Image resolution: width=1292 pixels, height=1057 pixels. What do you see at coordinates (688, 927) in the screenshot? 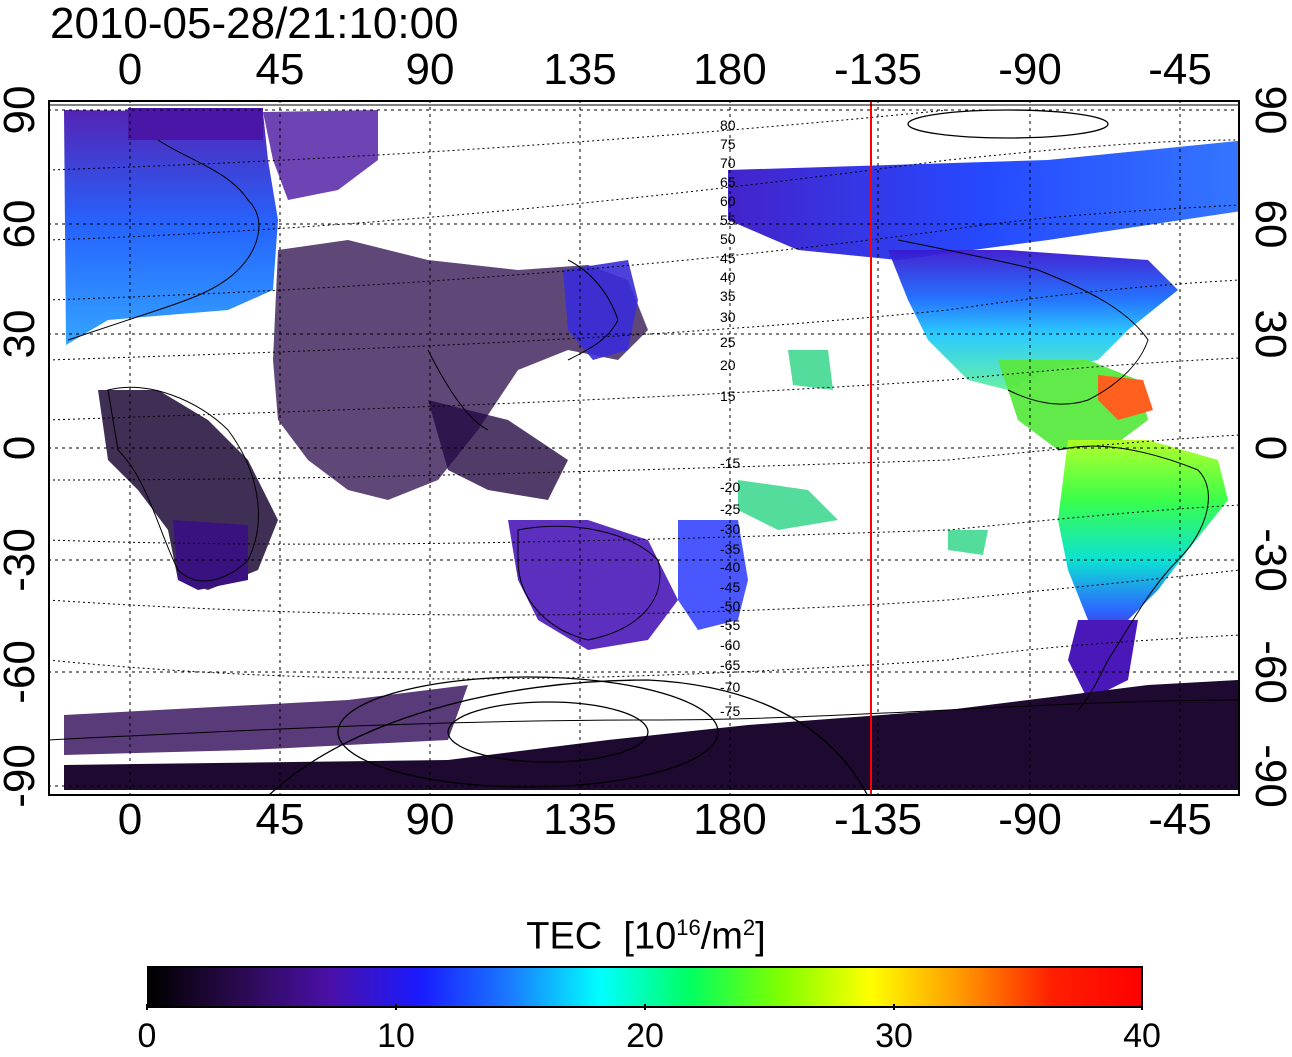
I see `colorbar-unit-exp: 16` at bounding box center [688, 927].